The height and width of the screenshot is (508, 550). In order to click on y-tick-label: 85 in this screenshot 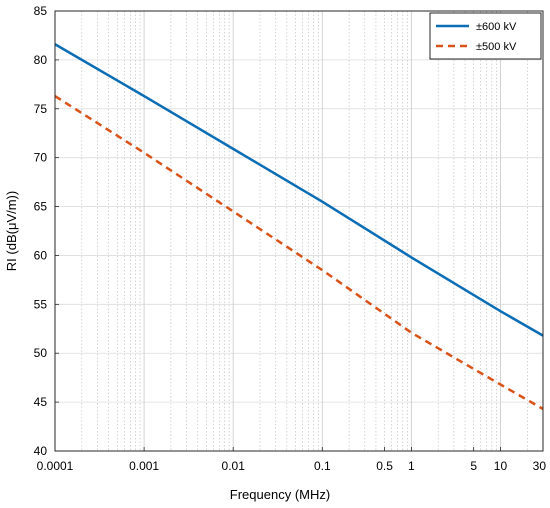, I will do `click(41, 11)`.